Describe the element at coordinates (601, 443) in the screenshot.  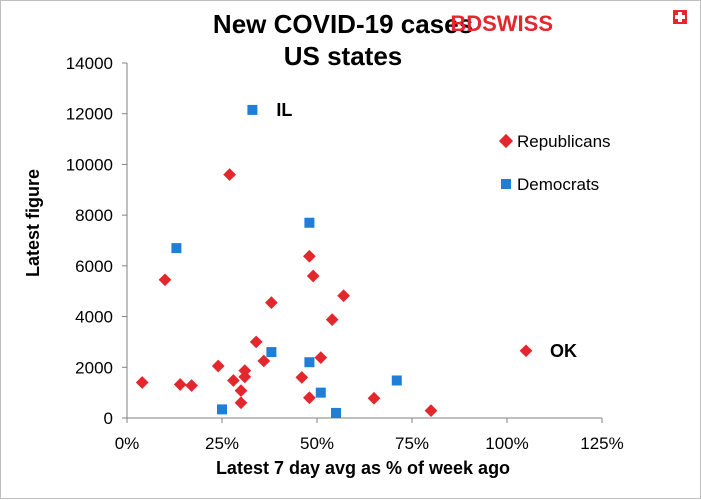
I see `x-tick-label: 125%` at that location.